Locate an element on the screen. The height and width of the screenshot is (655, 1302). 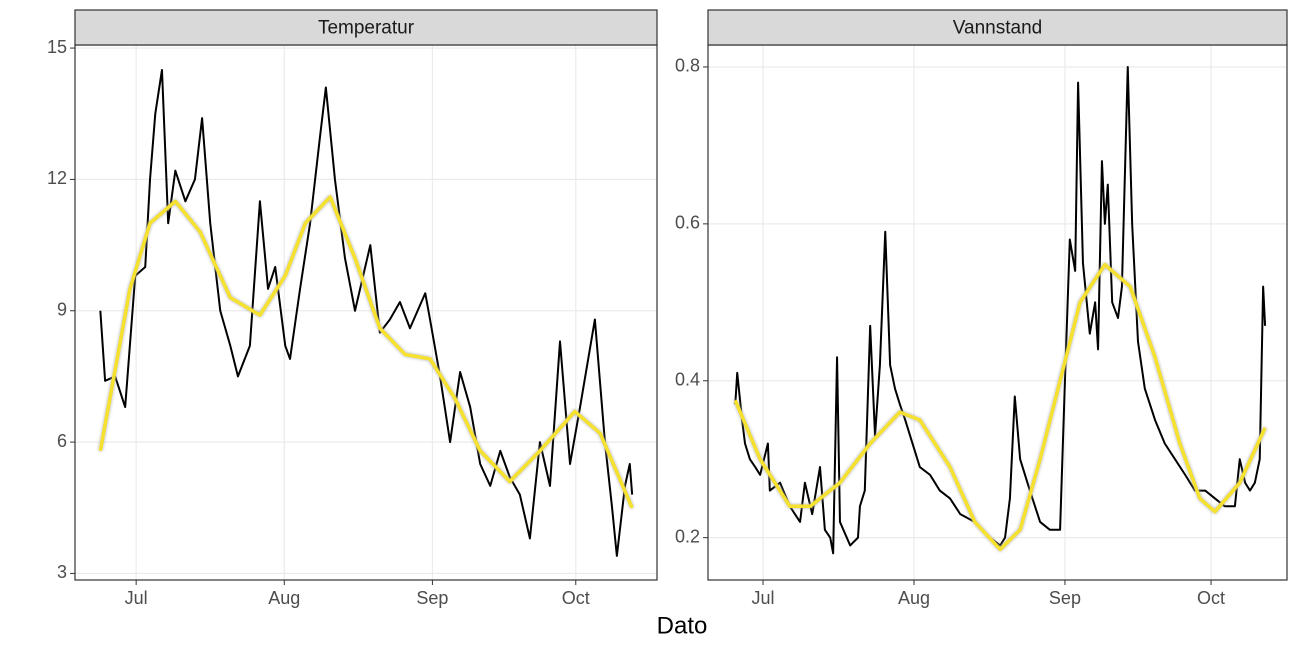
y-tick-label: 0.2 is located at coordinates (687, 536).